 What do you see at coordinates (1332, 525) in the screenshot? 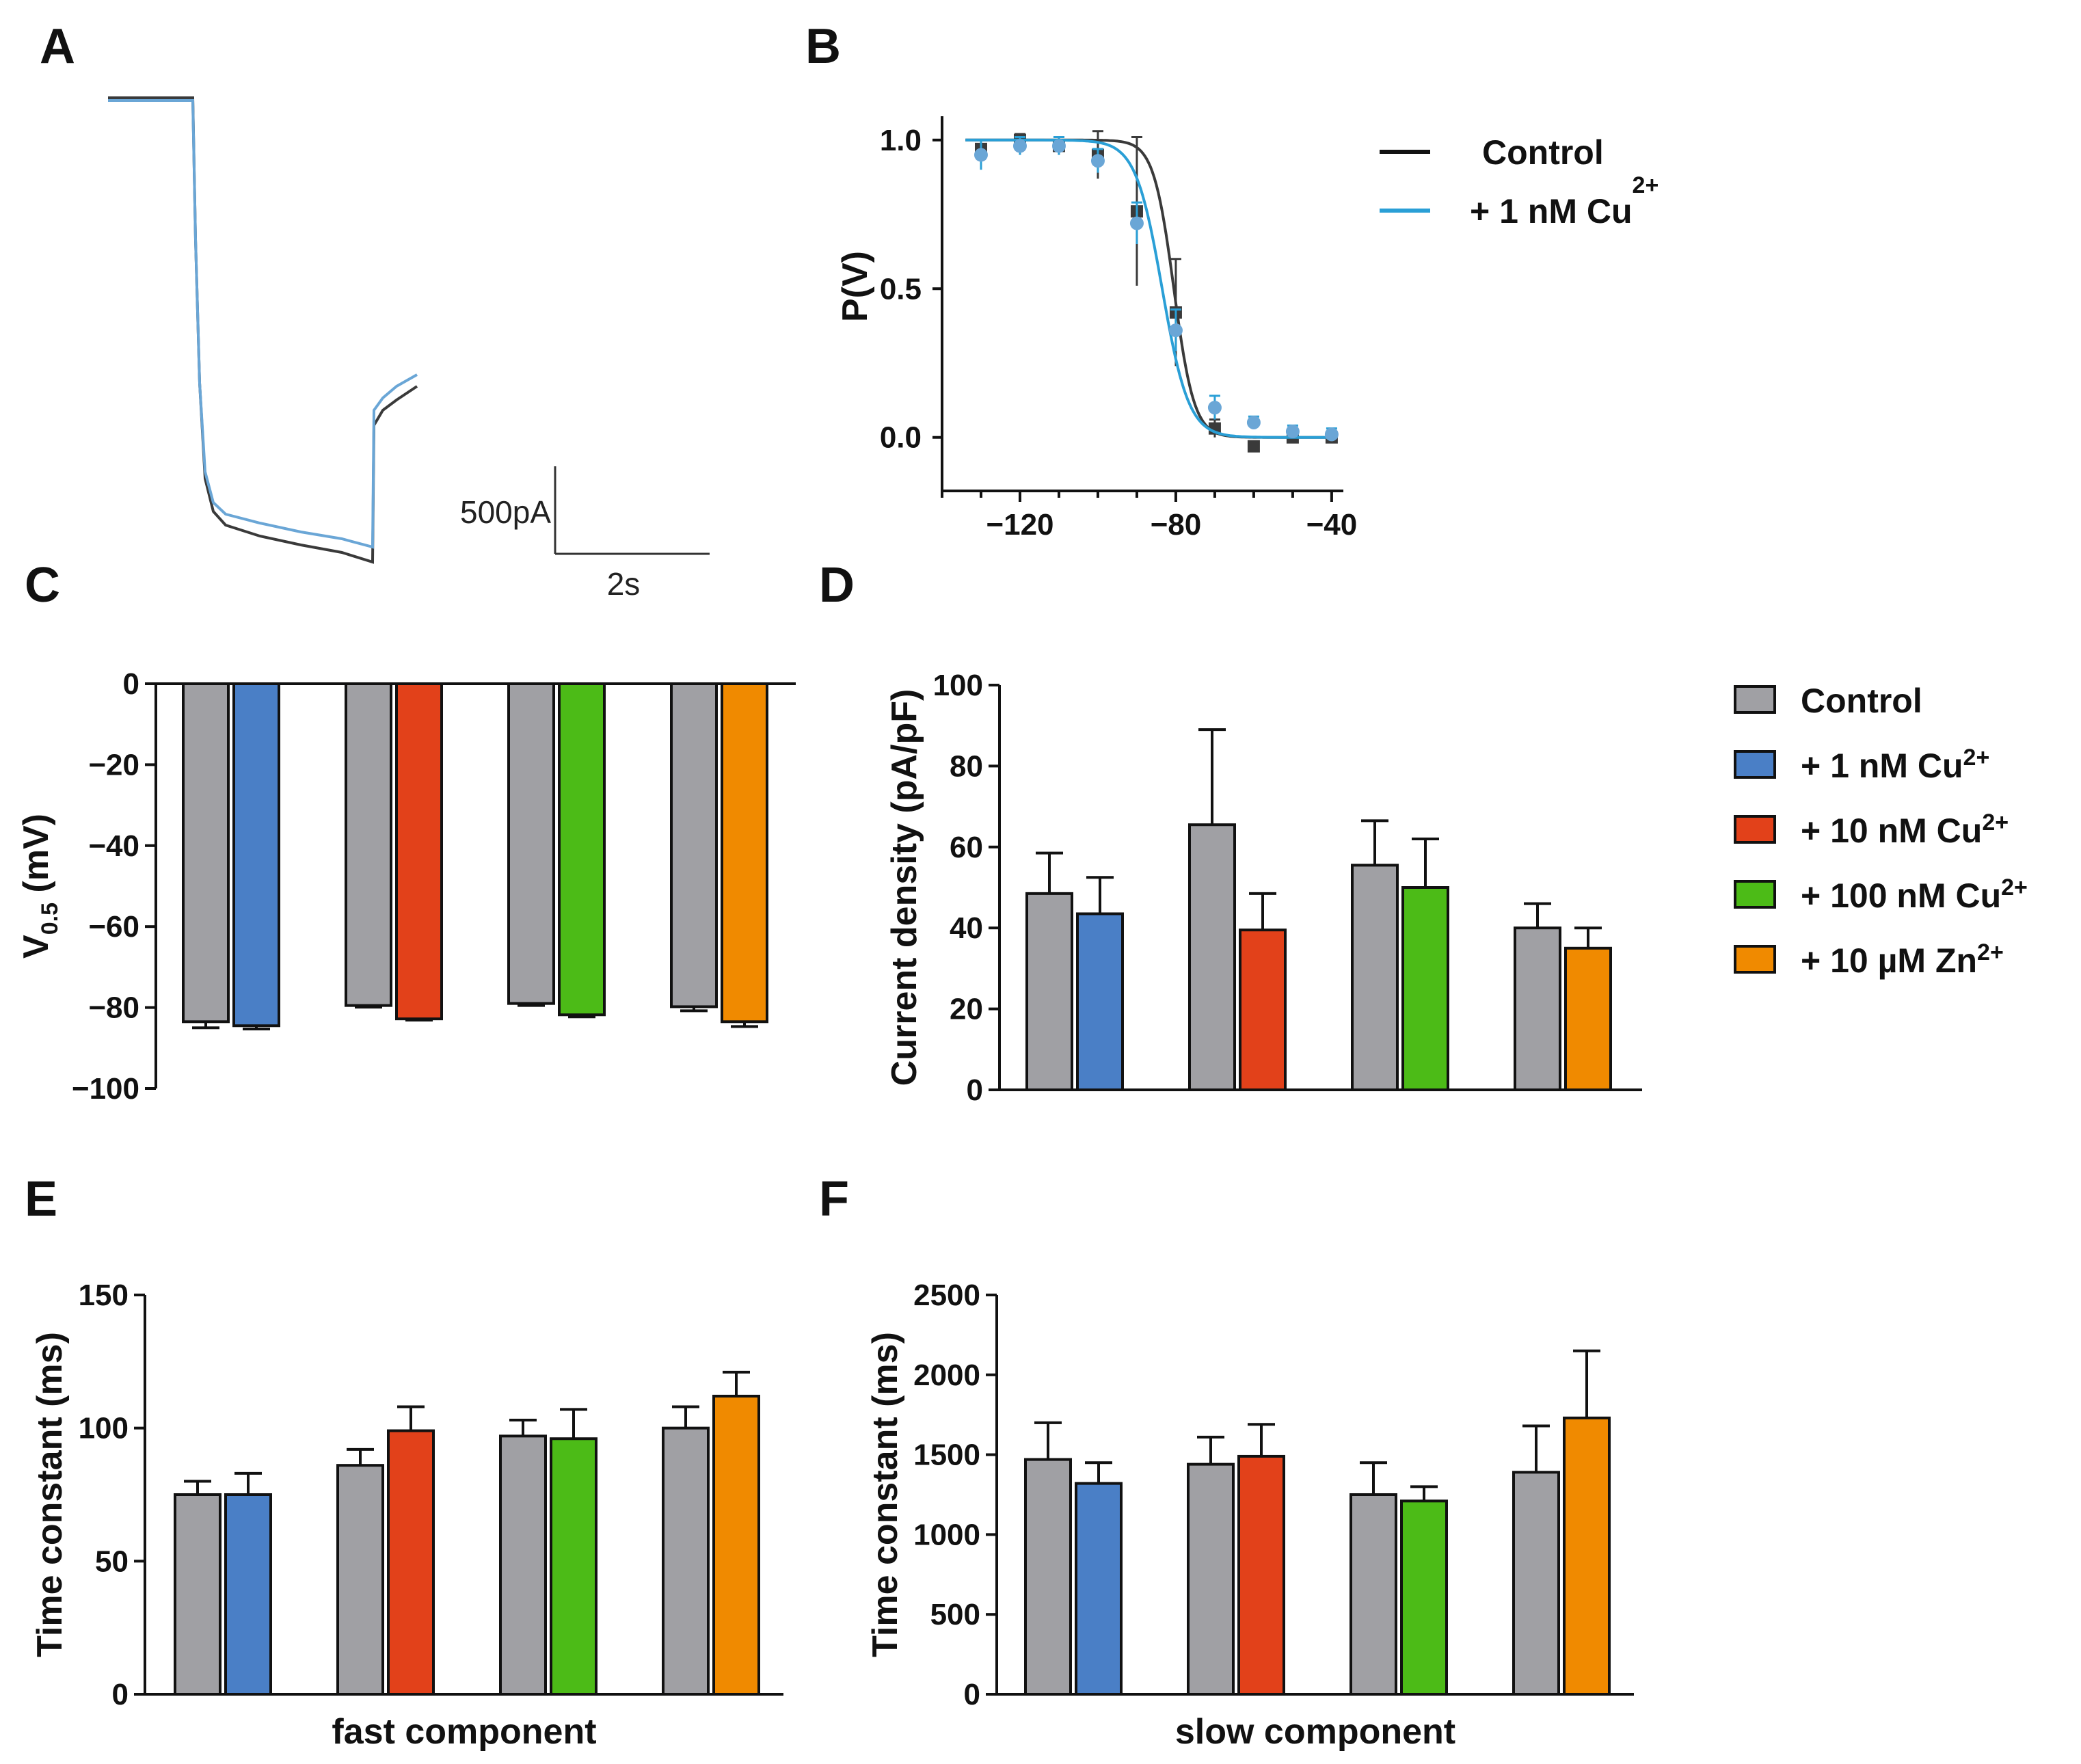
I see `b-x-tick-label: −40` at bounding box center [1332, 525].